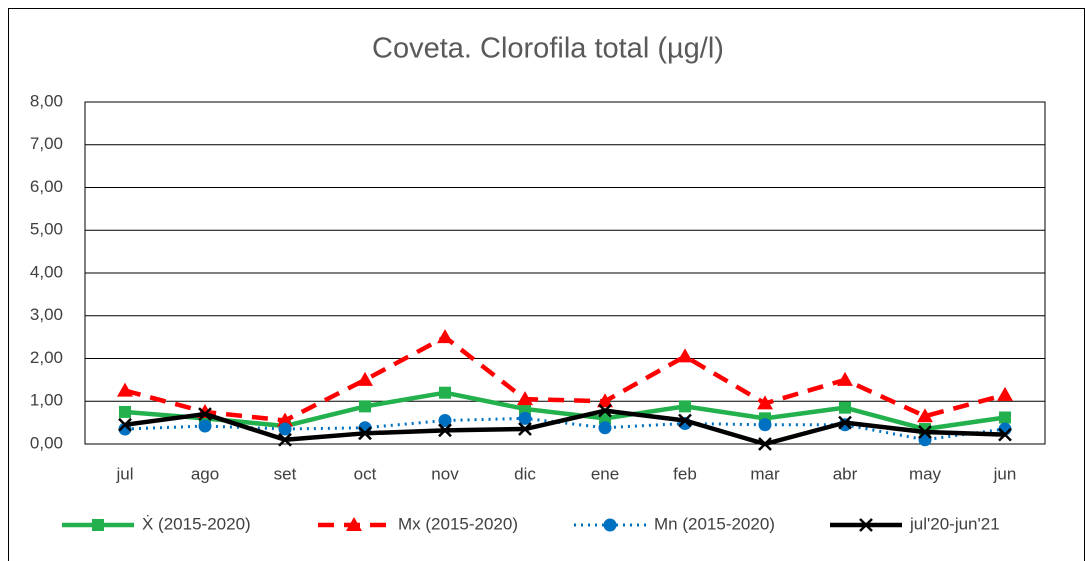 This screenshot has width=1085, height=561. What do you see at coordinates (46, 271) in the screenshot?
I see `y-tick-label: 4,00` at bounding box center [46, 271].